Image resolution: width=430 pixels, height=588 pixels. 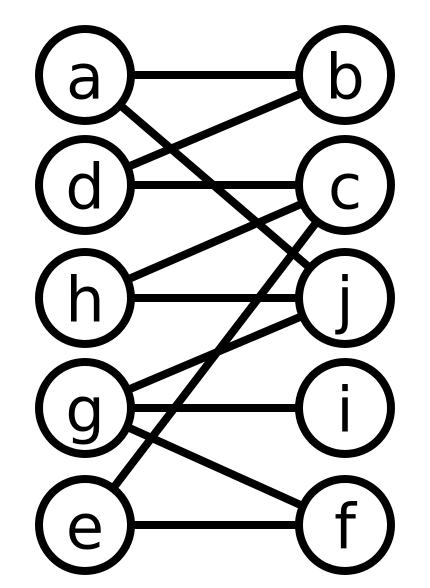 I want to click on node-circle-j, so click(x=345, y=298).